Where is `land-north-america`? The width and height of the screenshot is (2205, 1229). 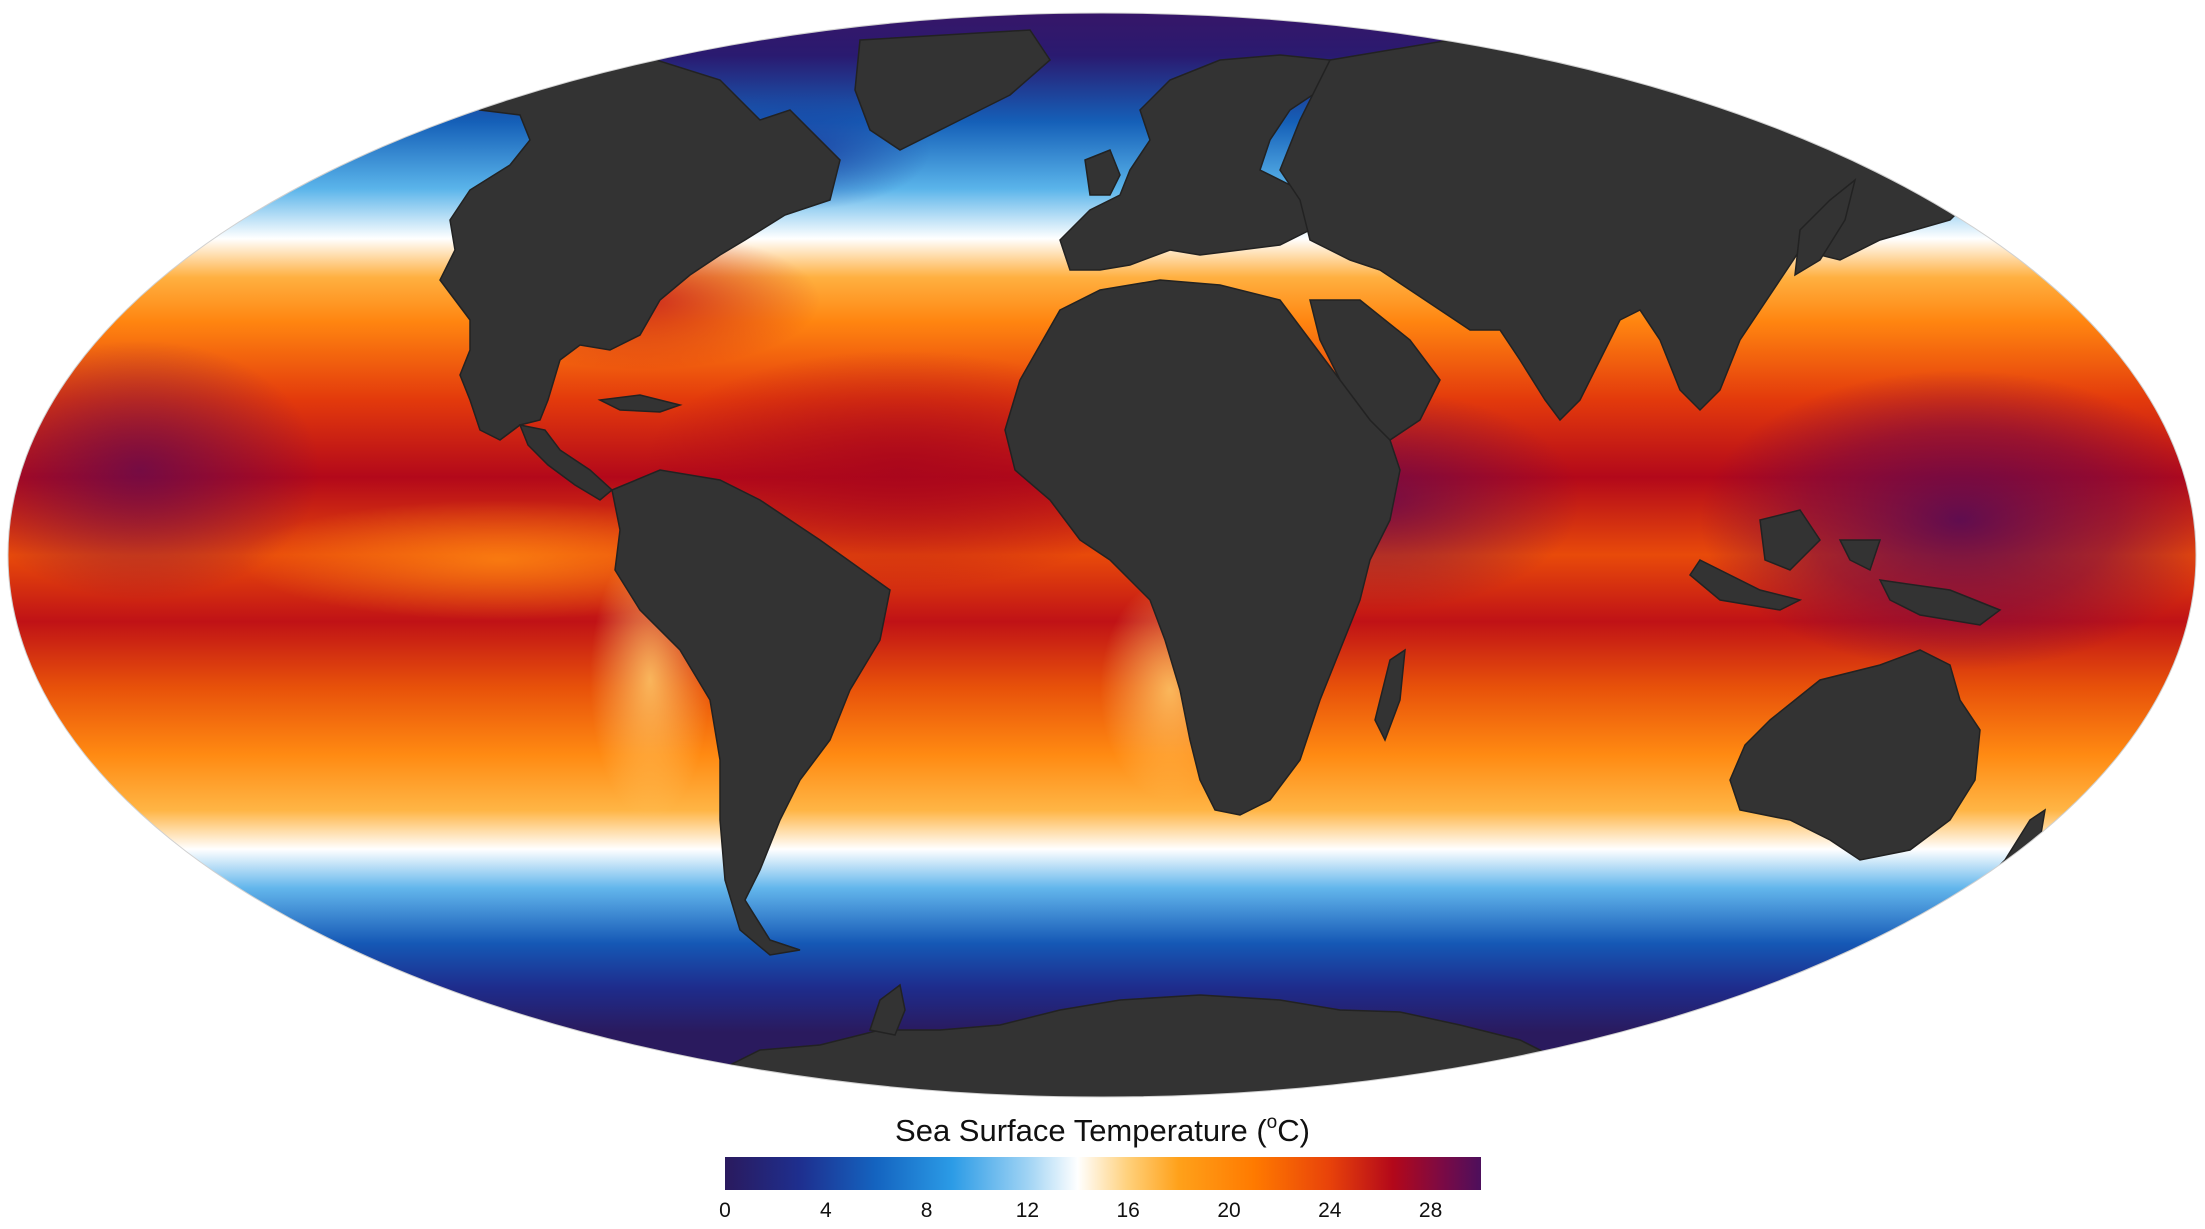 land-north-america is located at coordinates (640, 249).